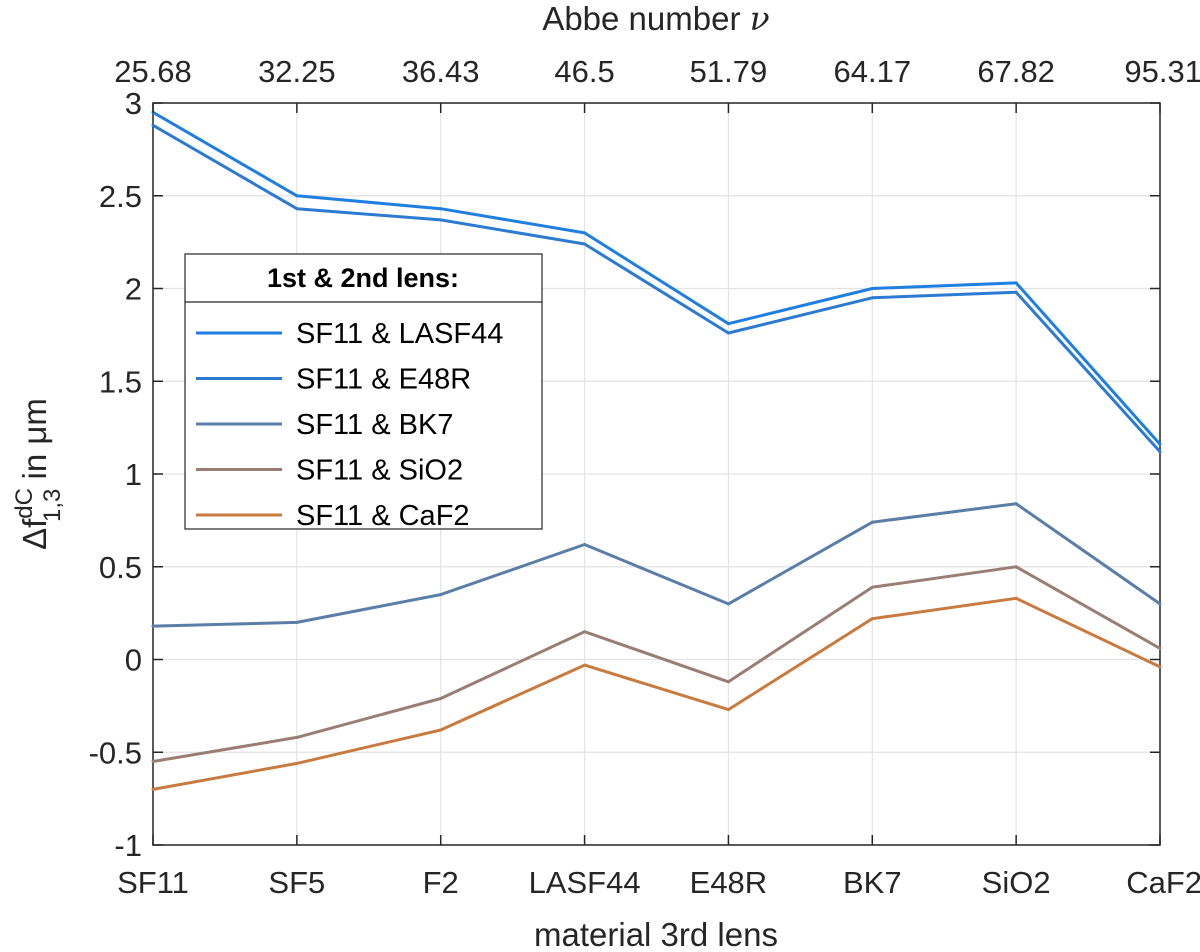 The image size is (1200, 952). I want to click on x-tick-label: CaF2, so click(1163, 882).